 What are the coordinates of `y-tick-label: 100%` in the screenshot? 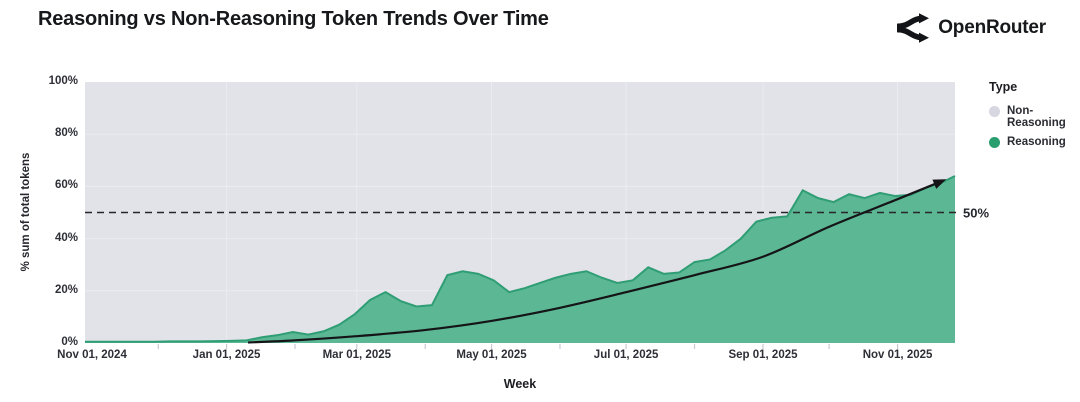 It's located at (63, 81).